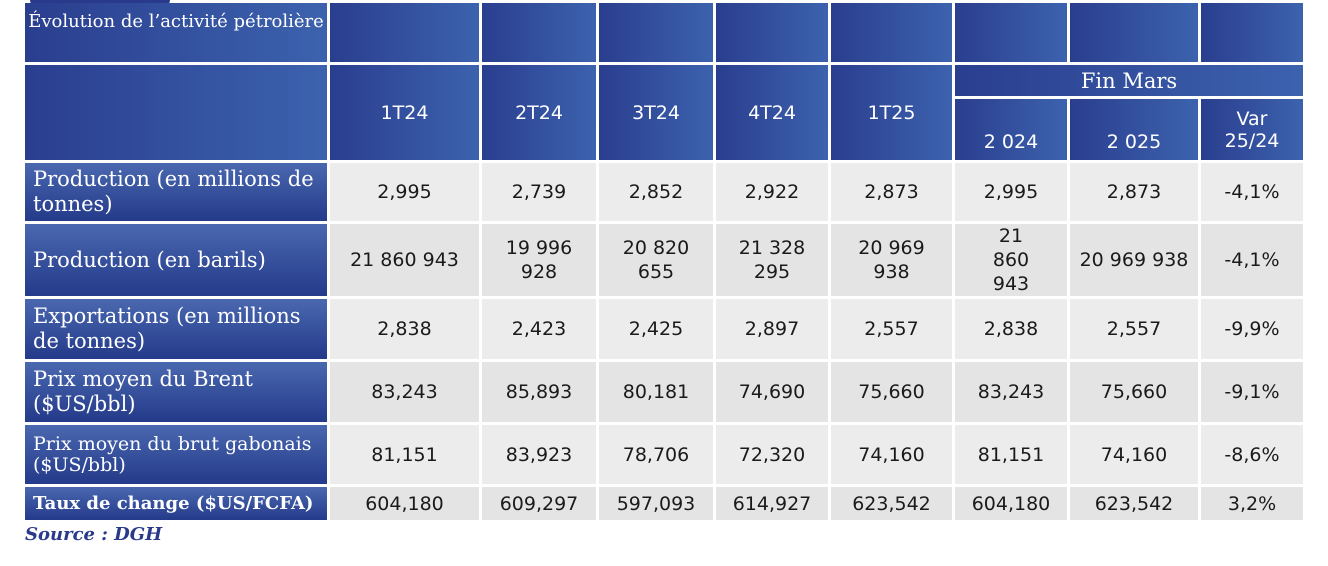 This screenshot has width=1328, height=566. Describe the element at coordinates (540, 330) in the screenshot. I see `table-cell: 2,423` at that location.